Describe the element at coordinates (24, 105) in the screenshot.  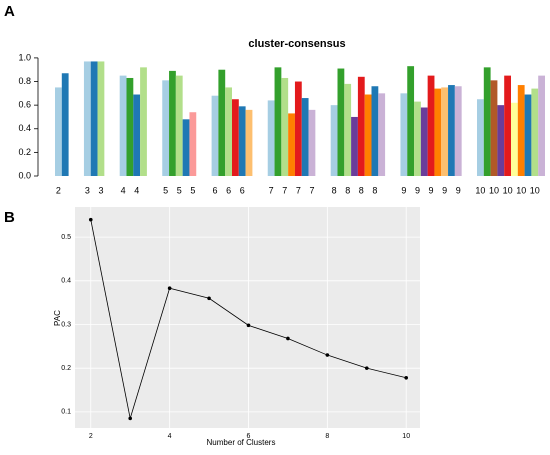
I see `y-tick-label: 0.6` at that location.